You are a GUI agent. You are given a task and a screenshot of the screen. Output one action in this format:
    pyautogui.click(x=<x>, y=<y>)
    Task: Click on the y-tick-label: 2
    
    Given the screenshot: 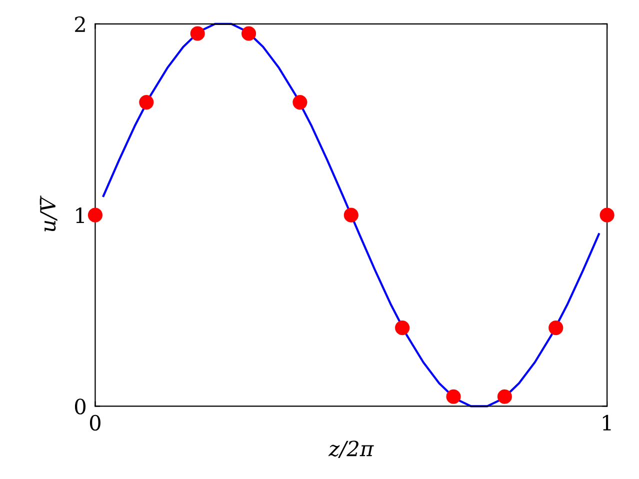 What is the action you would take?
    pyautogui.click(x=80, y=24)
    